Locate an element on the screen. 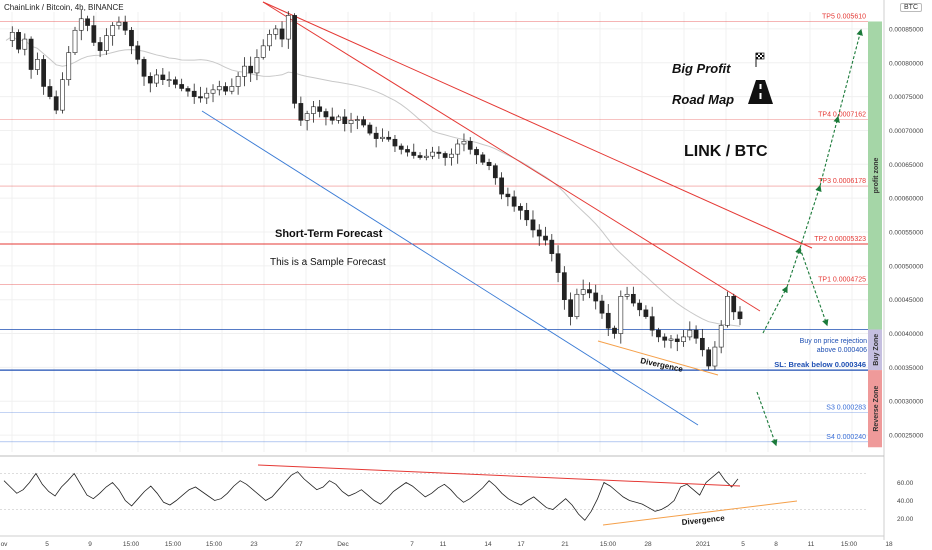 The height and width of the screenshot is (550, 932). road-map-text: Road Map is located at coordinates (703, 99).